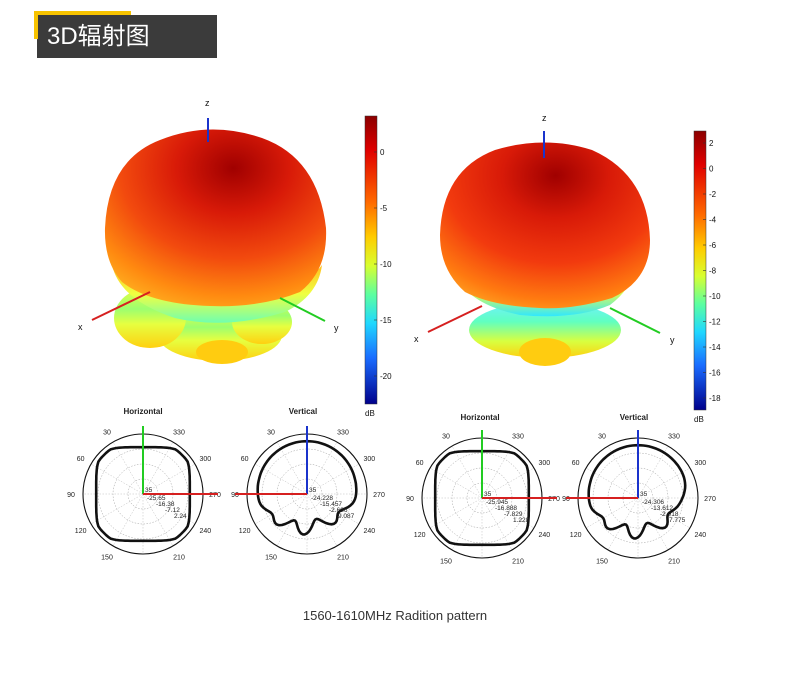 This screenshot has height=673, width=790. Describe the element at coordinates (156, 498) in the screenshot. I see `polar-radial-value: -25.65` at that location.